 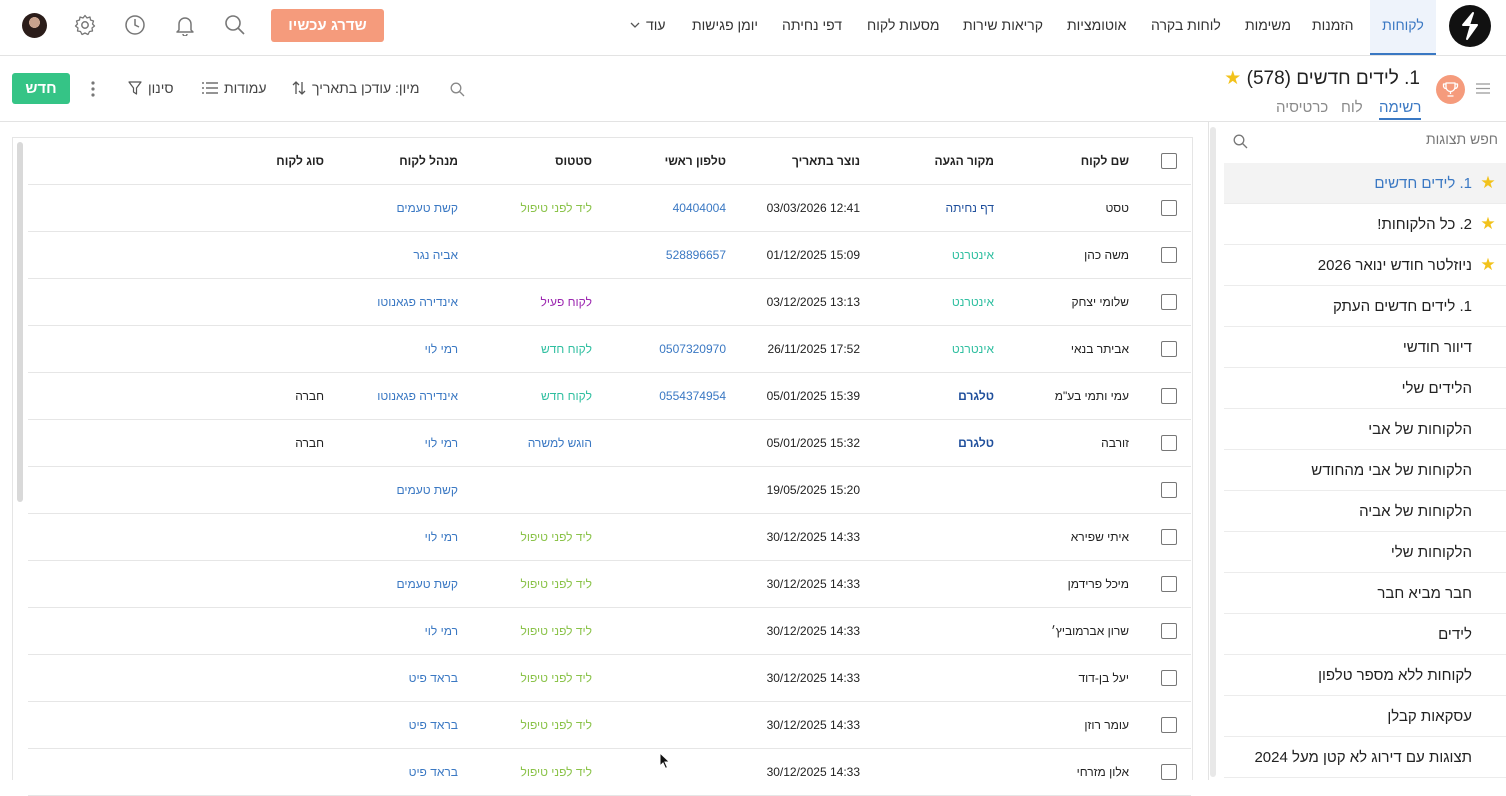 I want to click on tab-board: לוח, so click(x=1352, y=107).